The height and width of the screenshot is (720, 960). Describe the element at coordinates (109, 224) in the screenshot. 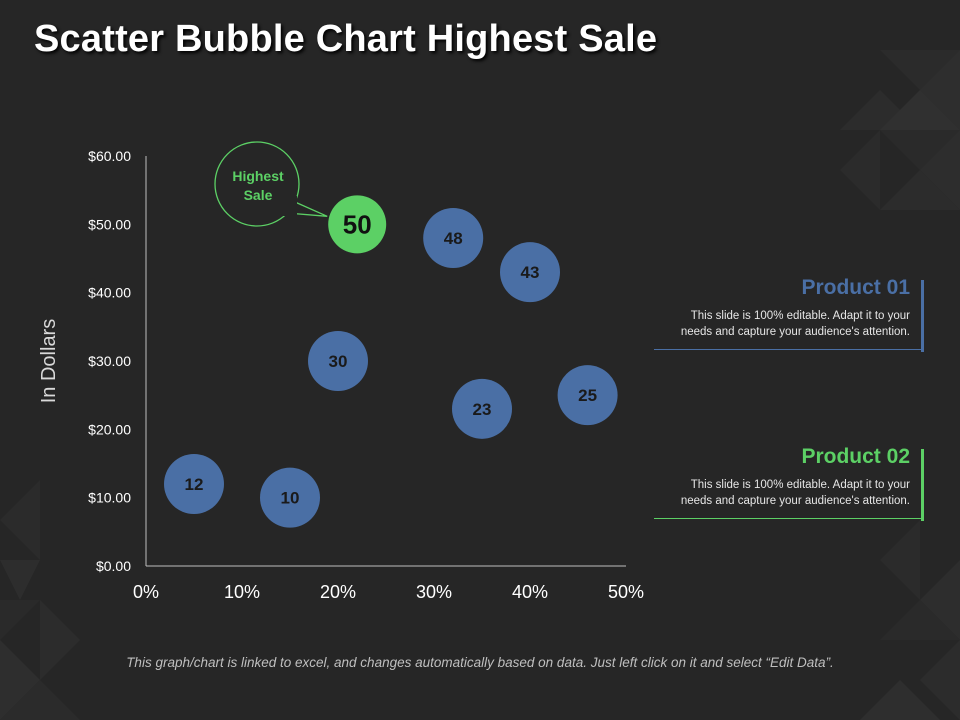

I see `y-tick-label: $50.00` at that location.